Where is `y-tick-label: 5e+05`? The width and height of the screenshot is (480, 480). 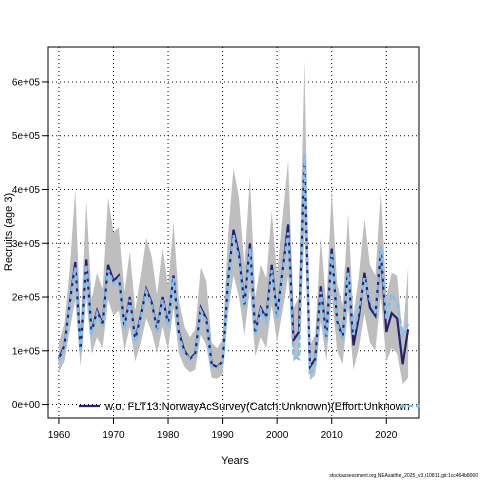
y-tick-label: 5e+05 is located at coordinates (26, 136).